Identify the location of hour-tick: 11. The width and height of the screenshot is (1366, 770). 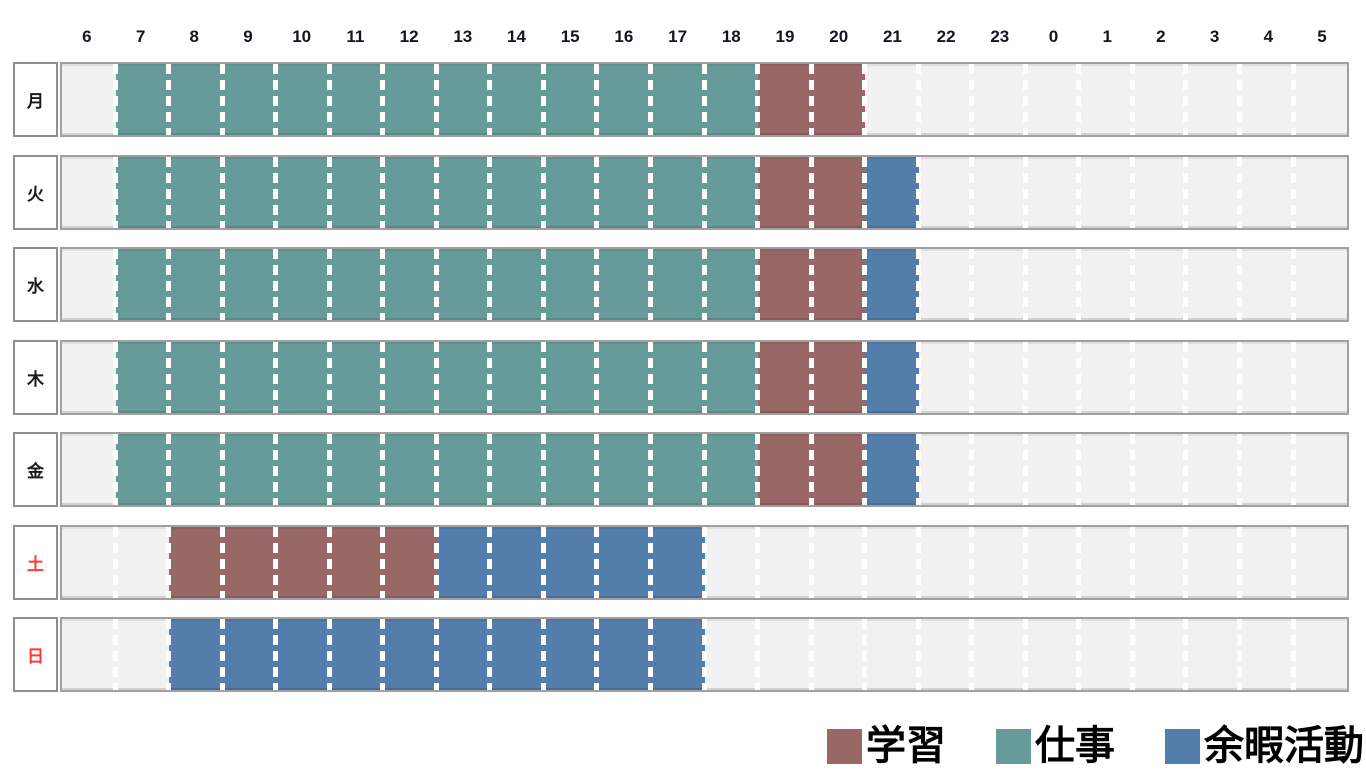
(355, 36).